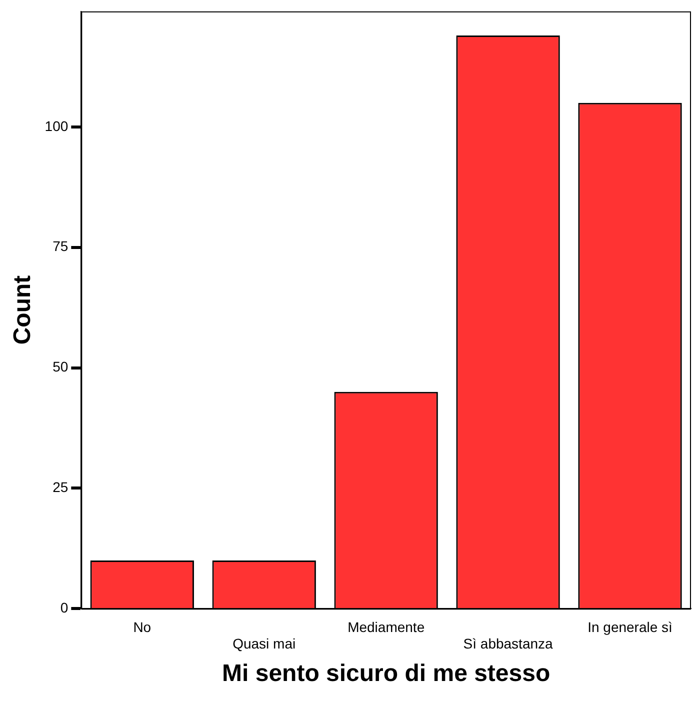 The image size is (694, 703). I want to click on x-tick-label: Quasi mai, so click(264, 644).